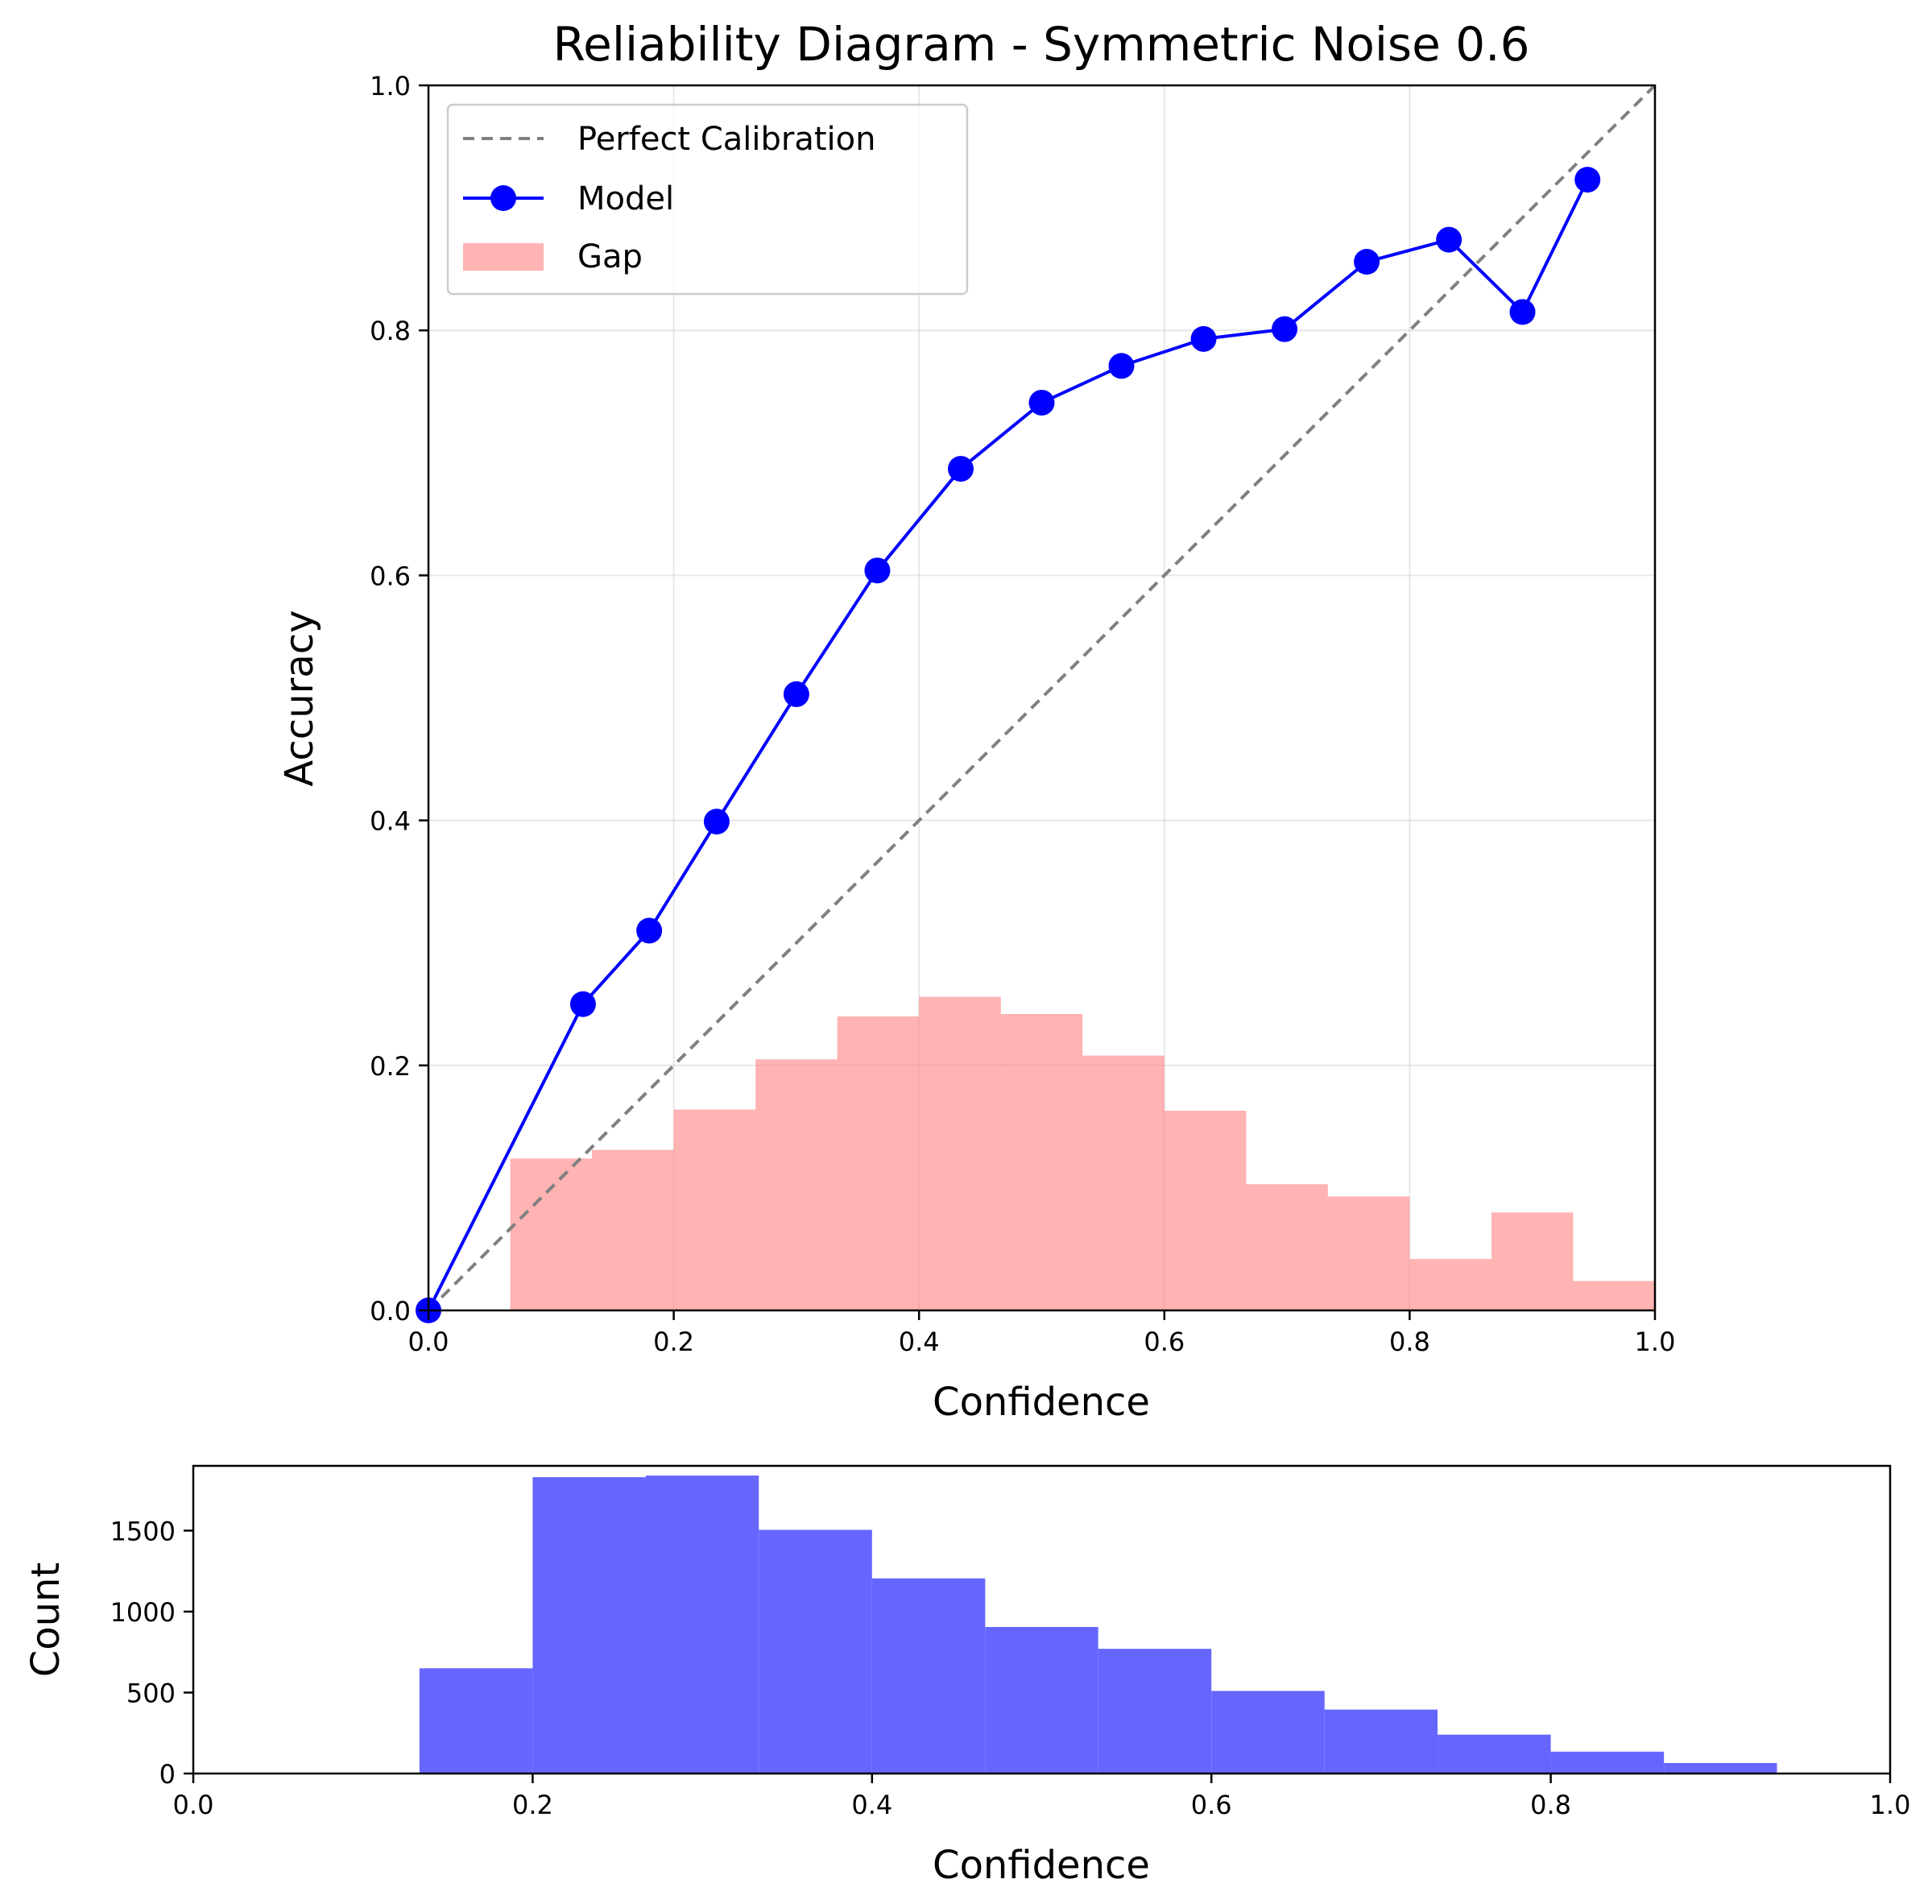 This screenshot has height=1904, width=1932. I want to click on x-axis-ticks: 0.0 0.2 0.4 0.6 0.8 1.0, so click(1042, 1333).